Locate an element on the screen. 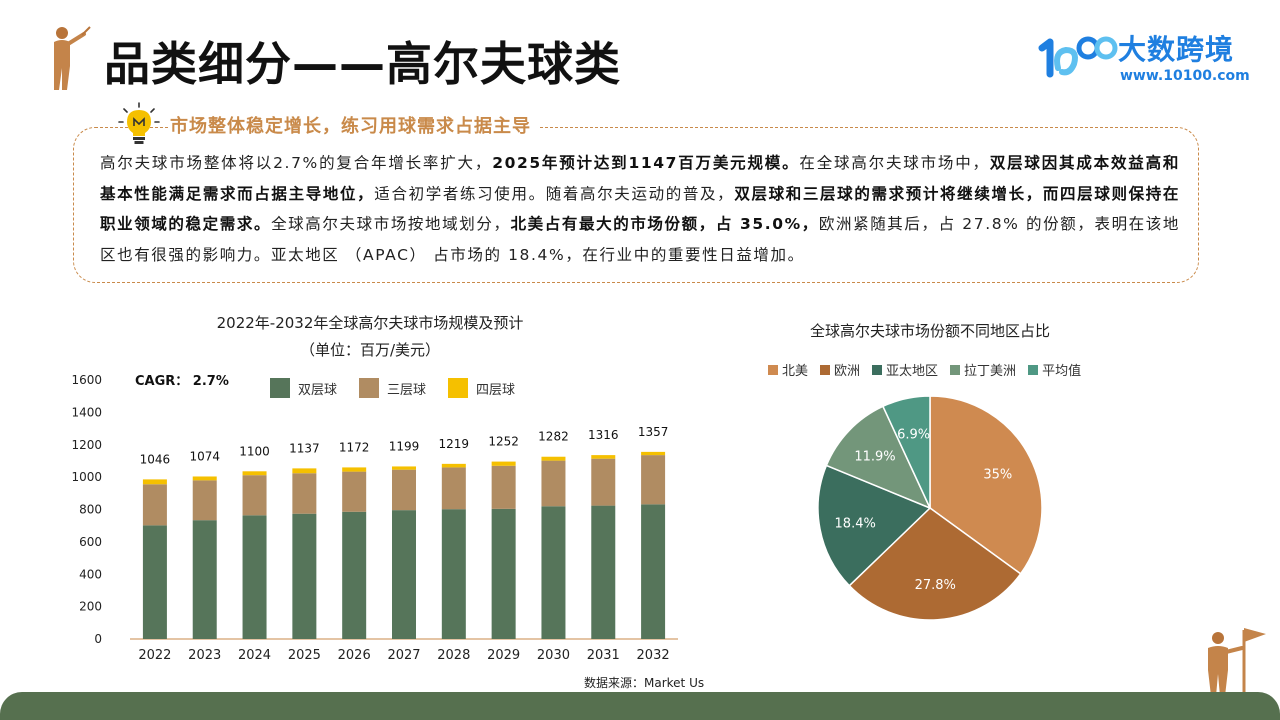  cagr-annotation: CAGR： 2.7% is located at coordinates (182, 381).